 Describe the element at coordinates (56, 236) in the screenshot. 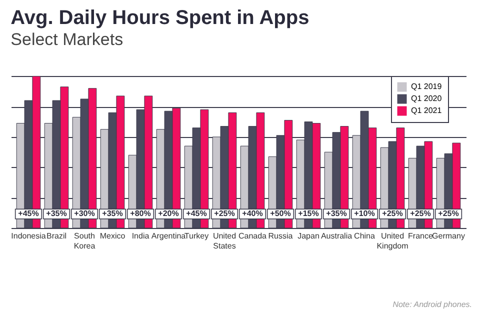

I see `x-tick-label: Brazil` at that location.